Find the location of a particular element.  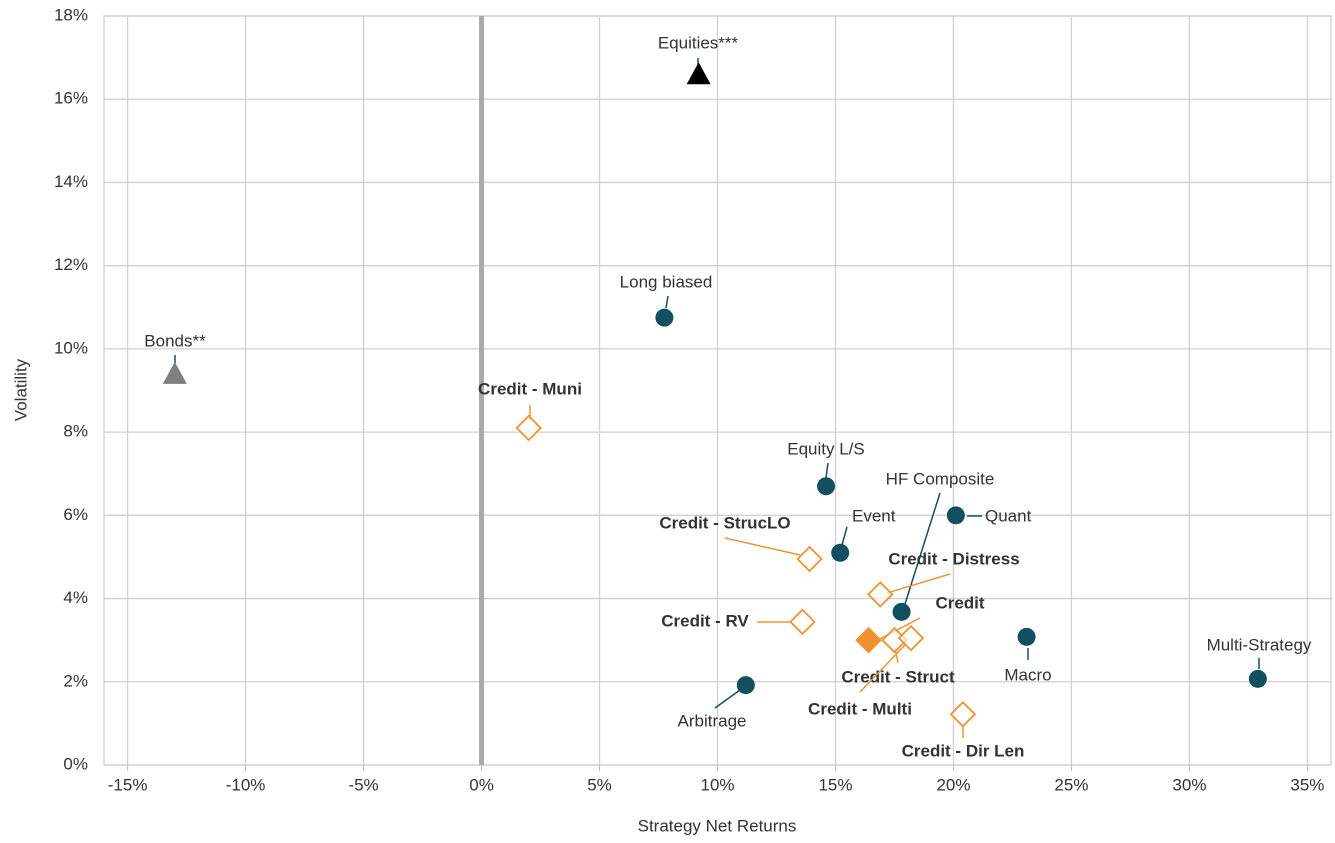

x-tick-label: 0% is located at coordinates (481, 784).